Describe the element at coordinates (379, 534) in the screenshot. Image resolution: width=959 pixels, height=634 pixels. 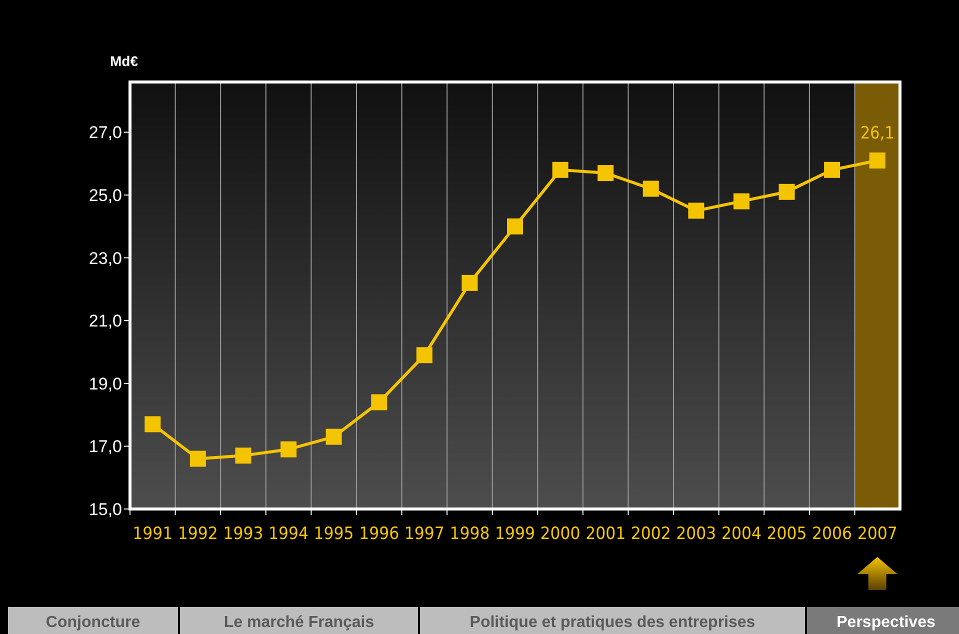
I see `x-tick-label: 1996` at that location.